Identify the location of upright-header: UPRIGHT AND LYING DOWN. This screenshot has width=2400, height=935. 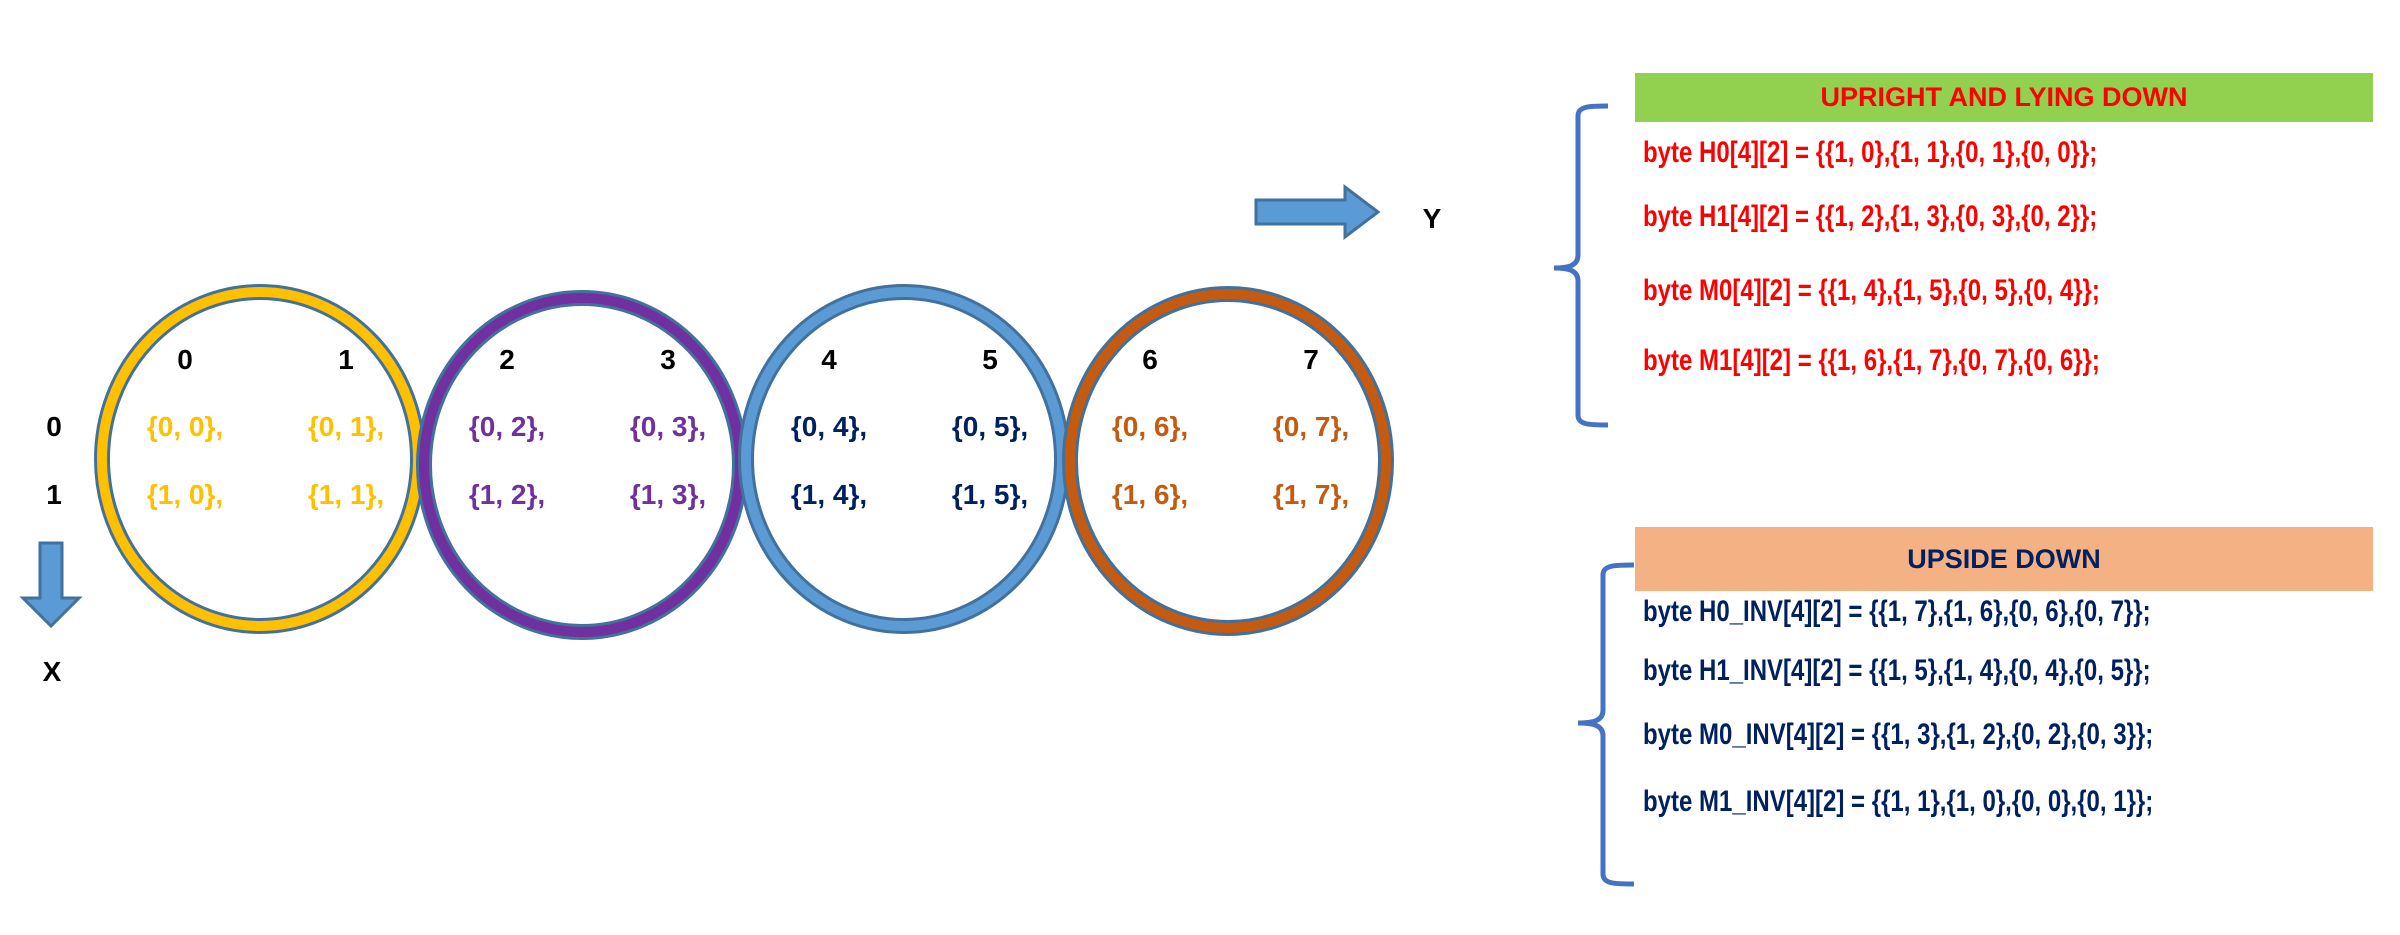
(2004, 97).